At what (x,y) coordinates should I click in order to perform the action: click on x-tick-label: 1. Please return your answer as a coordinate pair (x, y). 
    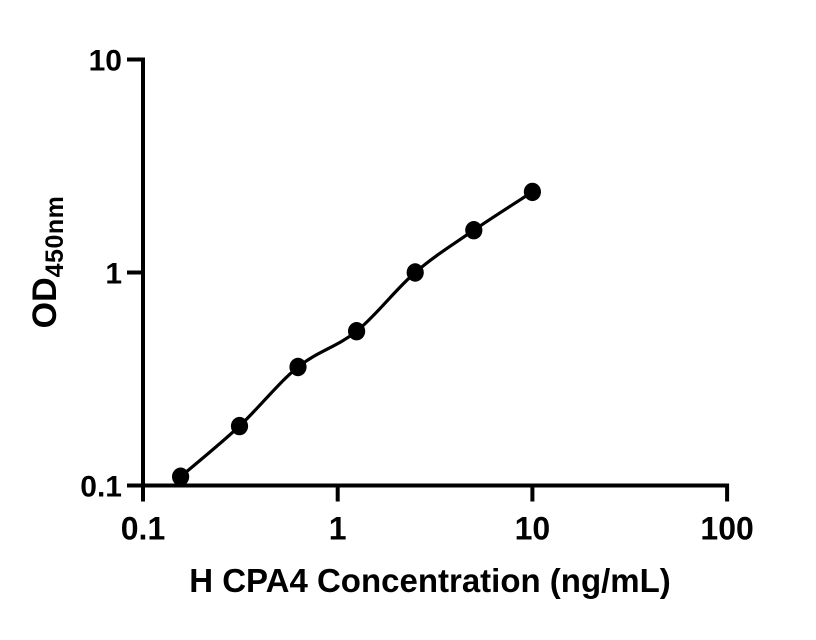
    Looking at the image, I should click on (338, 529).